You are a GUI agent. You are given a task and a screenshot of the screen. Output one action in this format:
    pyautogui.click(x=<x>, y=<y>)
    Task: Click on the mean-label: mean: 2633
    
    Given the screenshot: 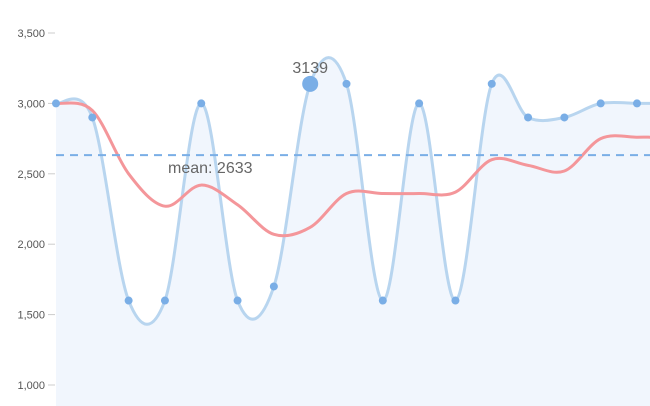 What is the action you would take?
    pyautogui.click(x=210, y=168)
    